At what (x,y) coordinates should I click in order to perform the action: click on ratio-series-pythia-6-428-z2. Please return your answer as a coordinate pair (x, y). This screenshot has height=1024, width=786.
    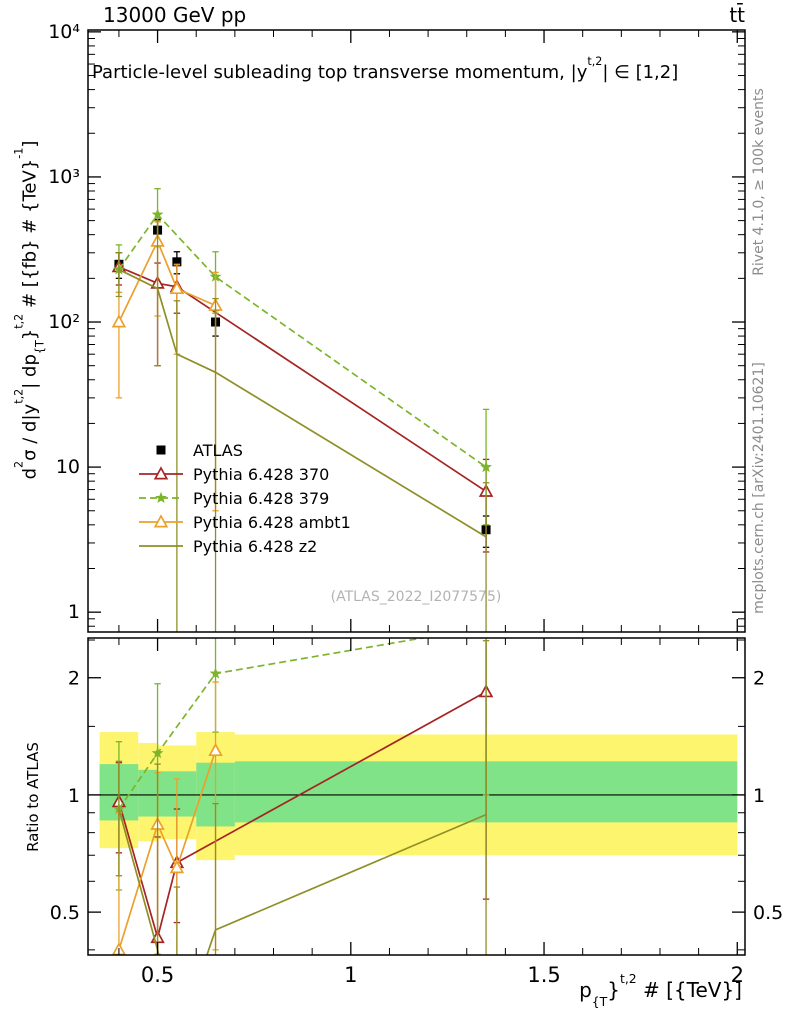
    Looking at the image, I should click on (302, 797).